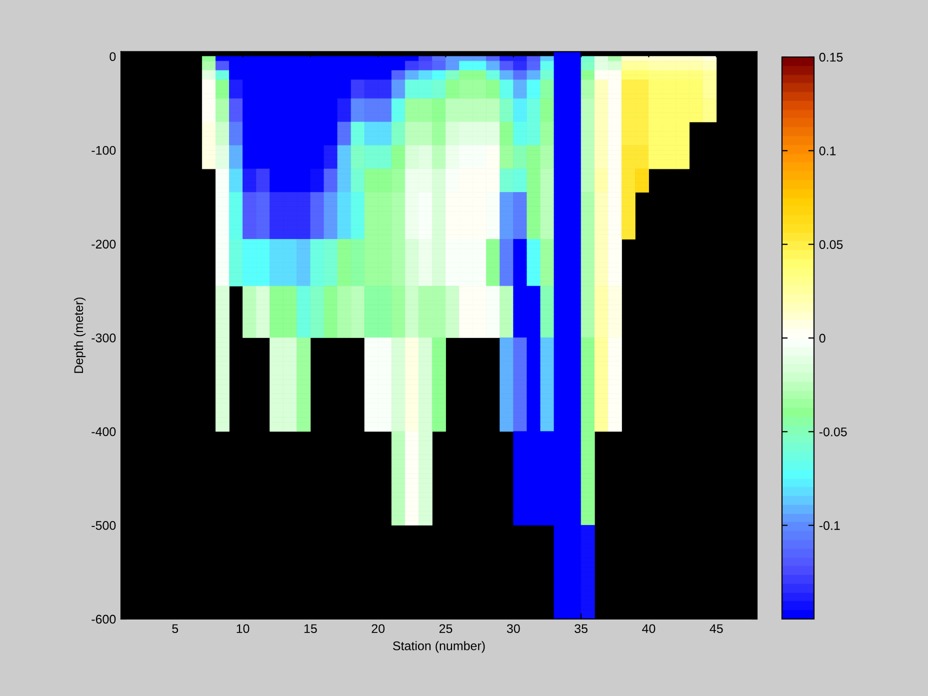 The image size is (928, 696). What do you see at coordinates (243, 629) in the screenshot?
I see `x-tick-label: 10` at bounding box center [243, 629].